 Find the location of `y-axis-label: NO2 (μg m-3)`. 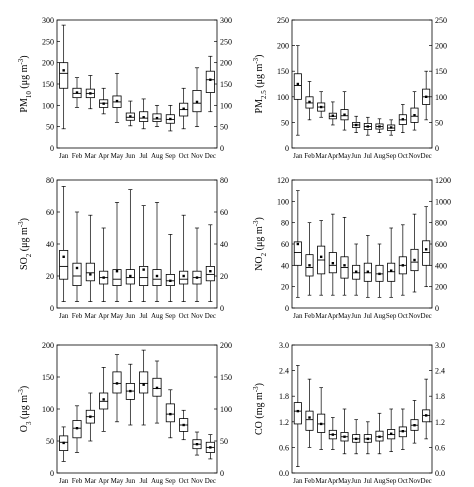

y-axis-label: NO2 (μg m-3) is located at coordinates (260, 244).